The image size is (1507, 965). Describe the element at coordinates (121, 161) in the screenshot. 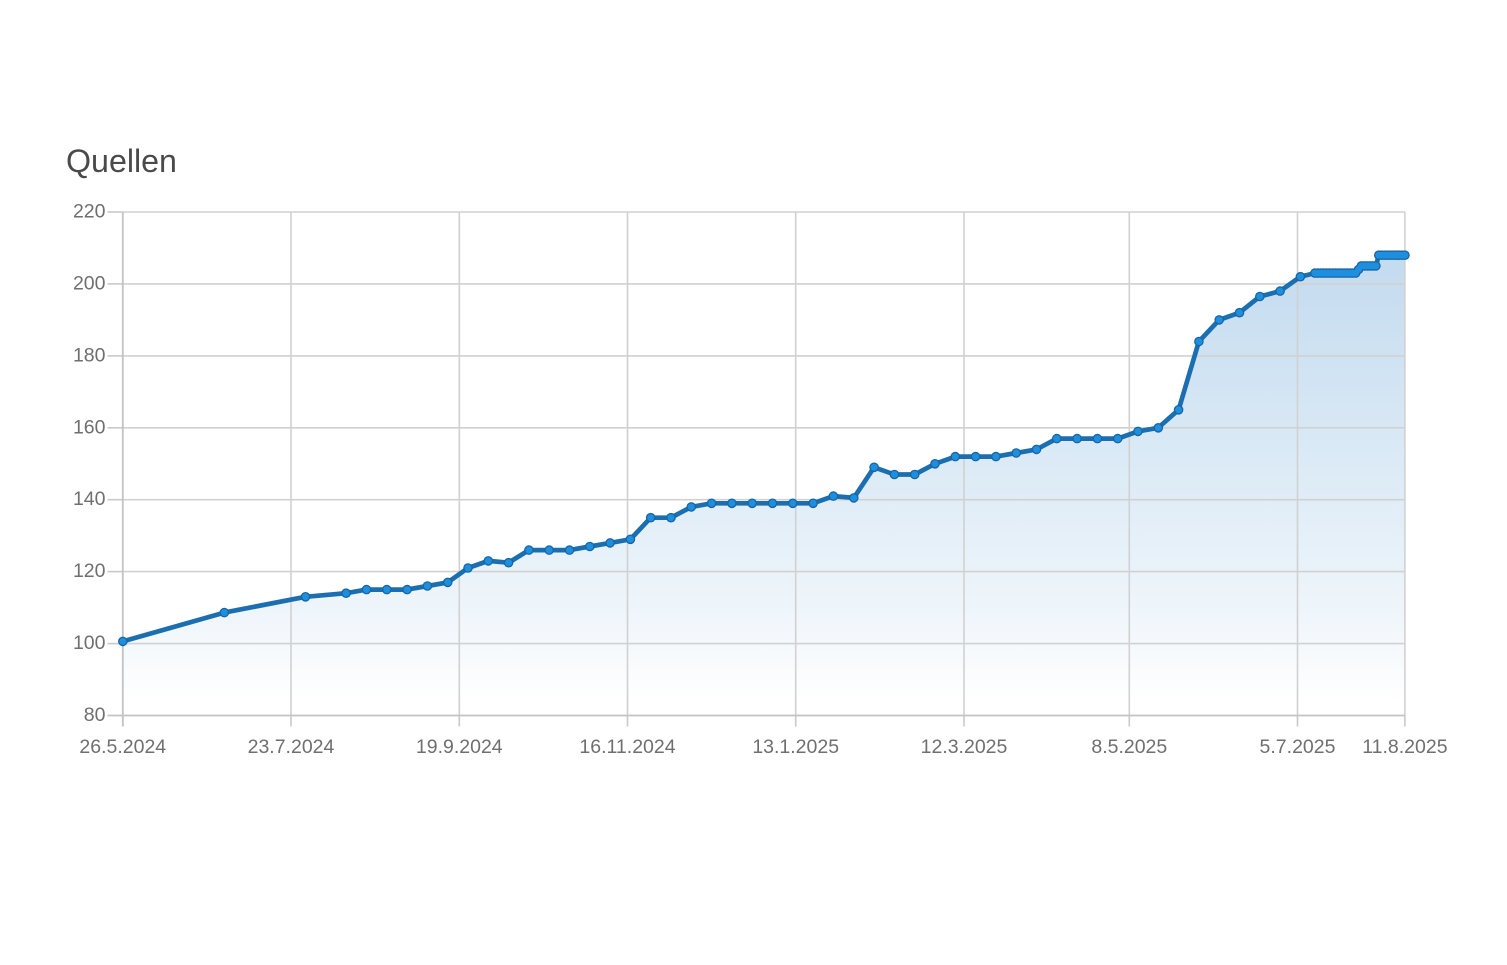

I see `svg-text: Quellen` at that location.